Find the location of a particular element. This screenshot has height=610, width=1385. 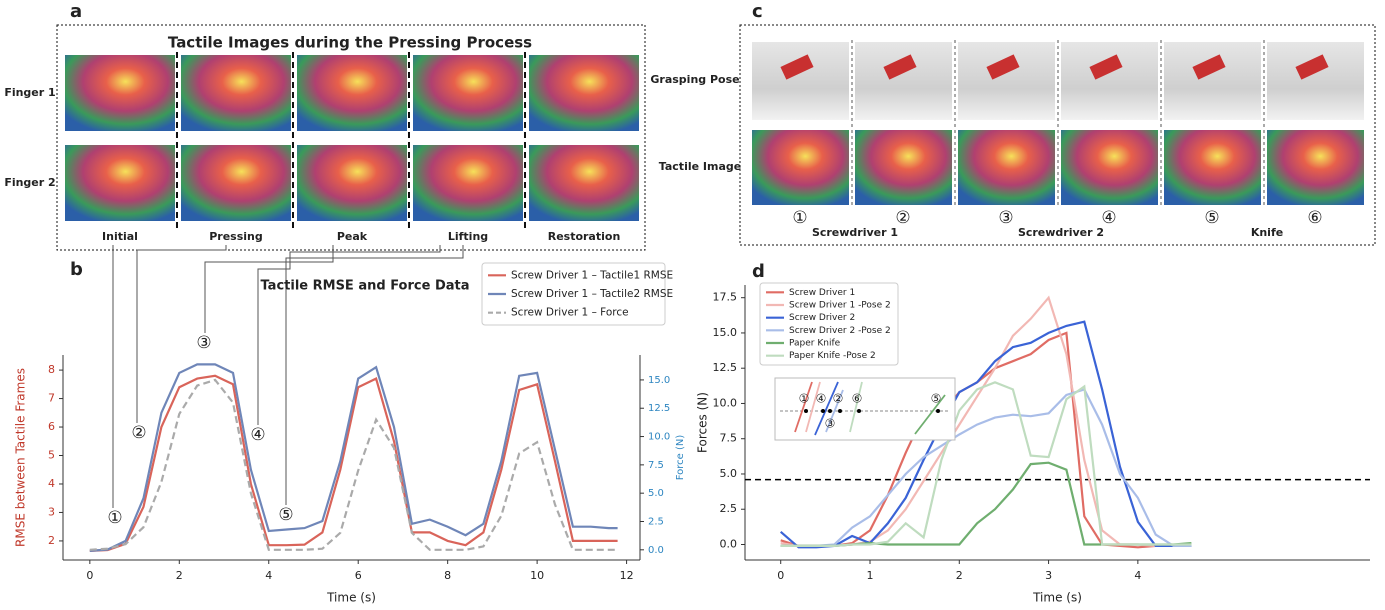

stage-marker: ① is located at coordinates (114, 518).